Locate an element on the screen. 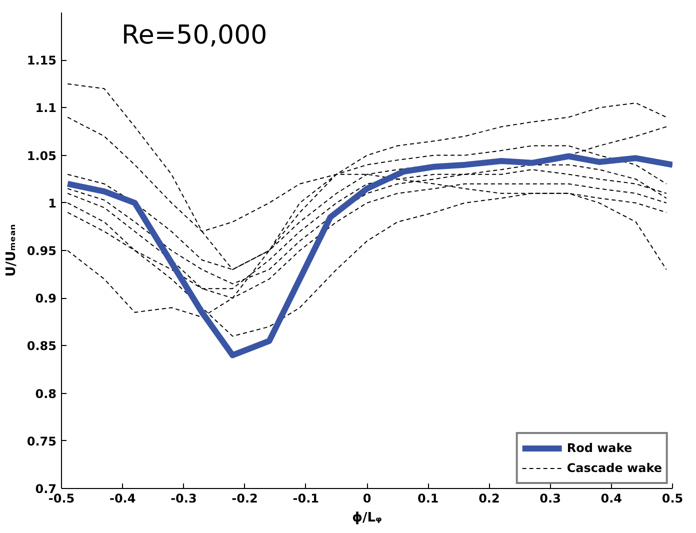 The image size is (696, 533). x-tick-label: 0.3 is located at coordinates (550, 499).